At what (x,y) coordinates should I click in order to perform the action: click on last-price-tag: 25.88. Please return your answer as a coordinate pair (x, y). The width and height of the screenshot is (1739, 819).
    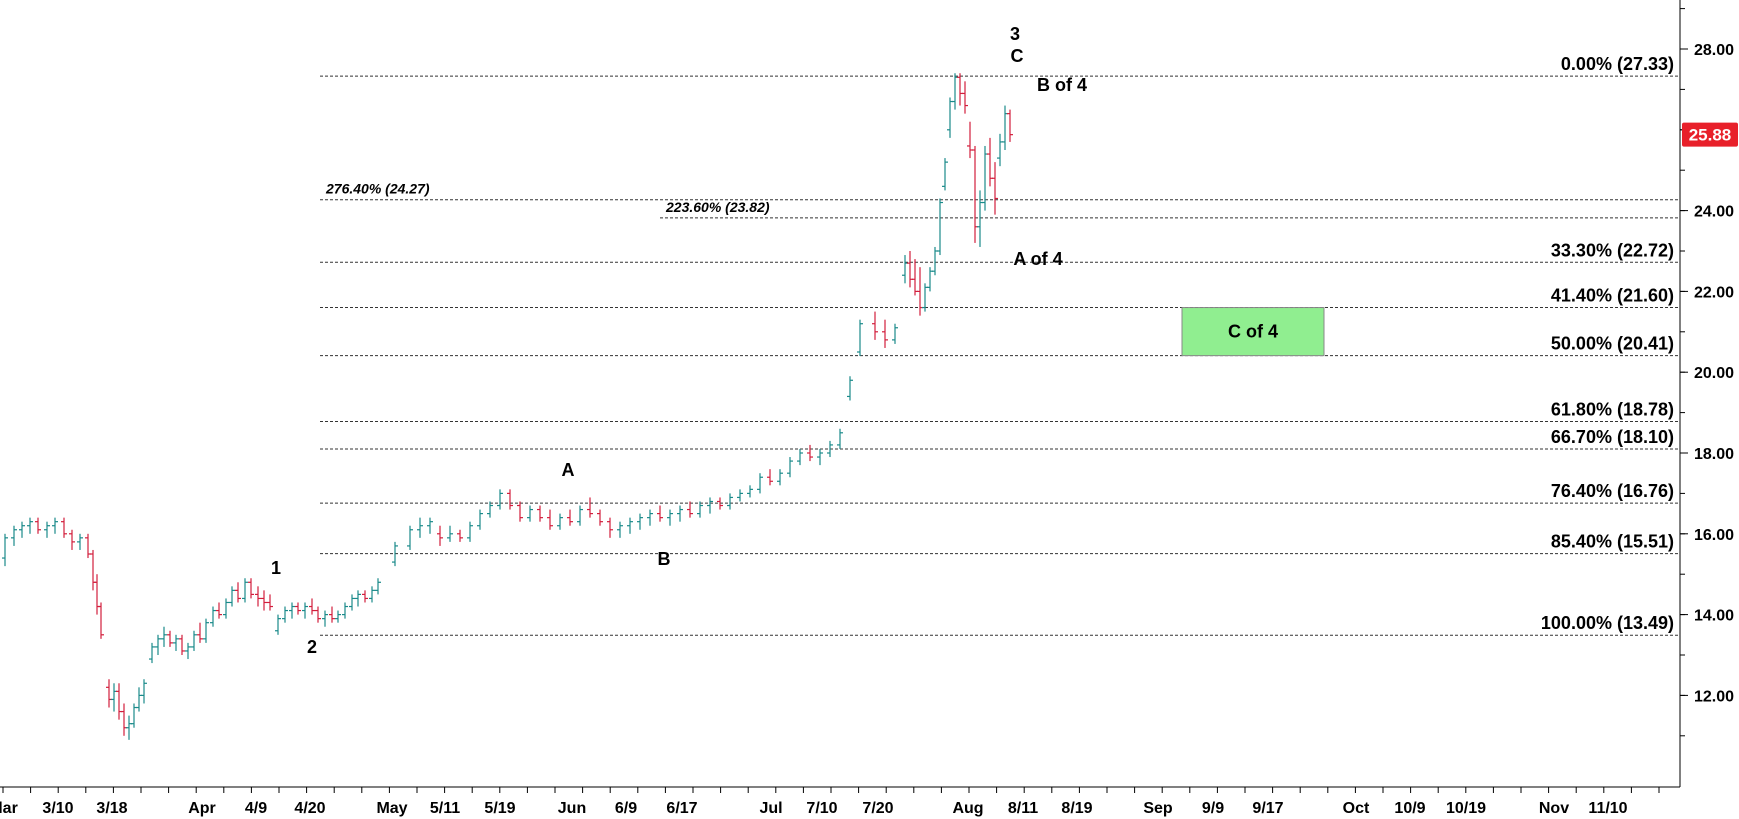
    Looking at the image, I should click on (1710, 134).